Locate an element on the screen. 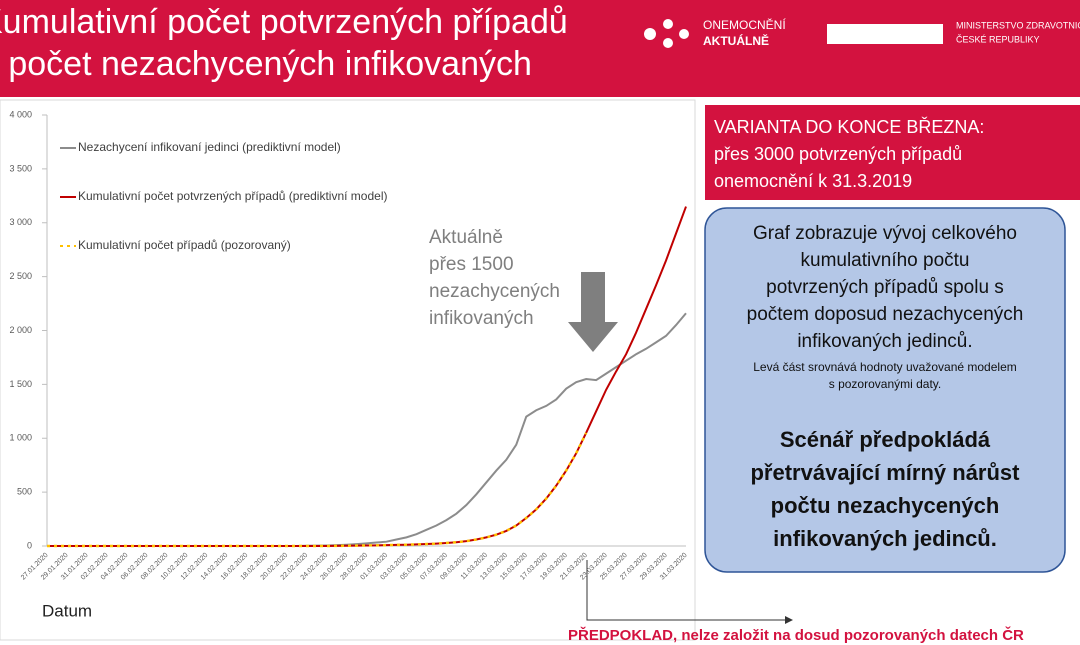 The height and width of the screenshot is (645, 1080). variant-text: přes 3000 potvrzených případů is located at coordinates (838, 154).